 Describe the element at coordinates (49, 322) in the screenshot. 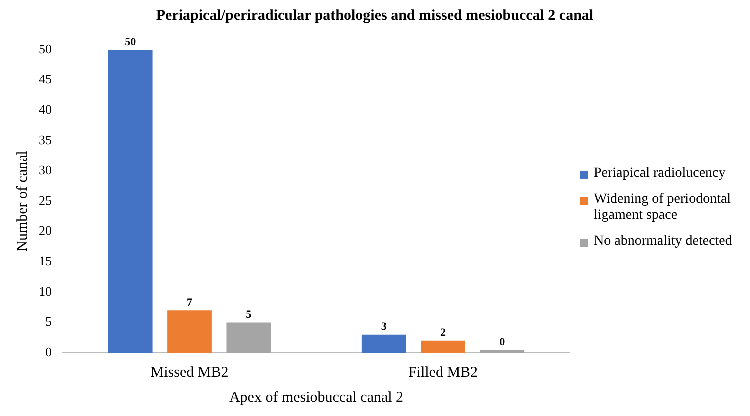

I see `y-tick-label: 5` at that location.